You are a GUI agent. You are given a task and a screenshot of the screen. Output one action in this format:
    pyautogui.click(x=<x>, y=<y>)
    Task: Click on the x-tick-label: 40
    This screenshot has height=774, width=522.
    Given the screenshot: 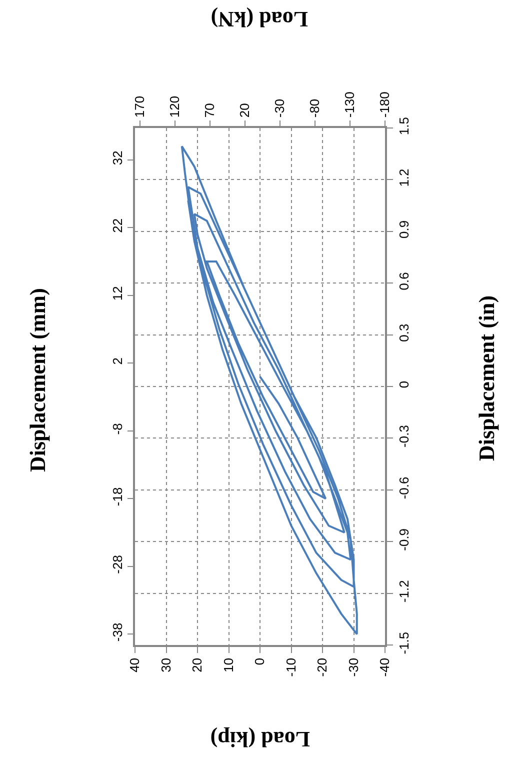 What is the action you would take?
    pyautogui.click(x=134, y=665)
    